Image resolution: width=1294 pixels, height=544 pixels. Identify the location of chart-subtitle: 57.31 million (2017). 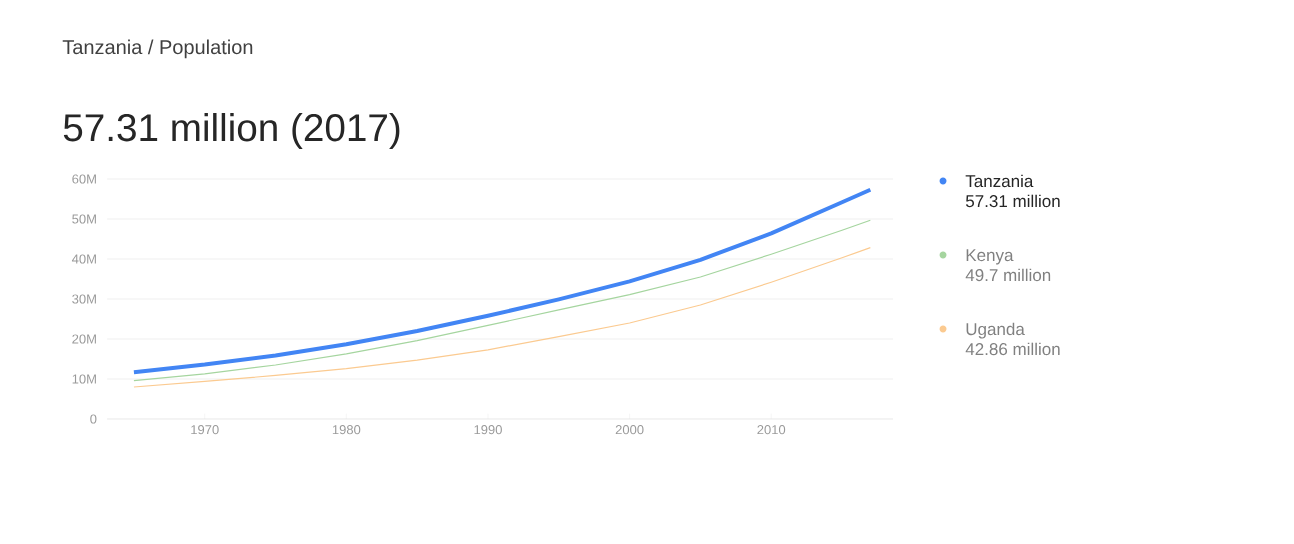
(231, 131).